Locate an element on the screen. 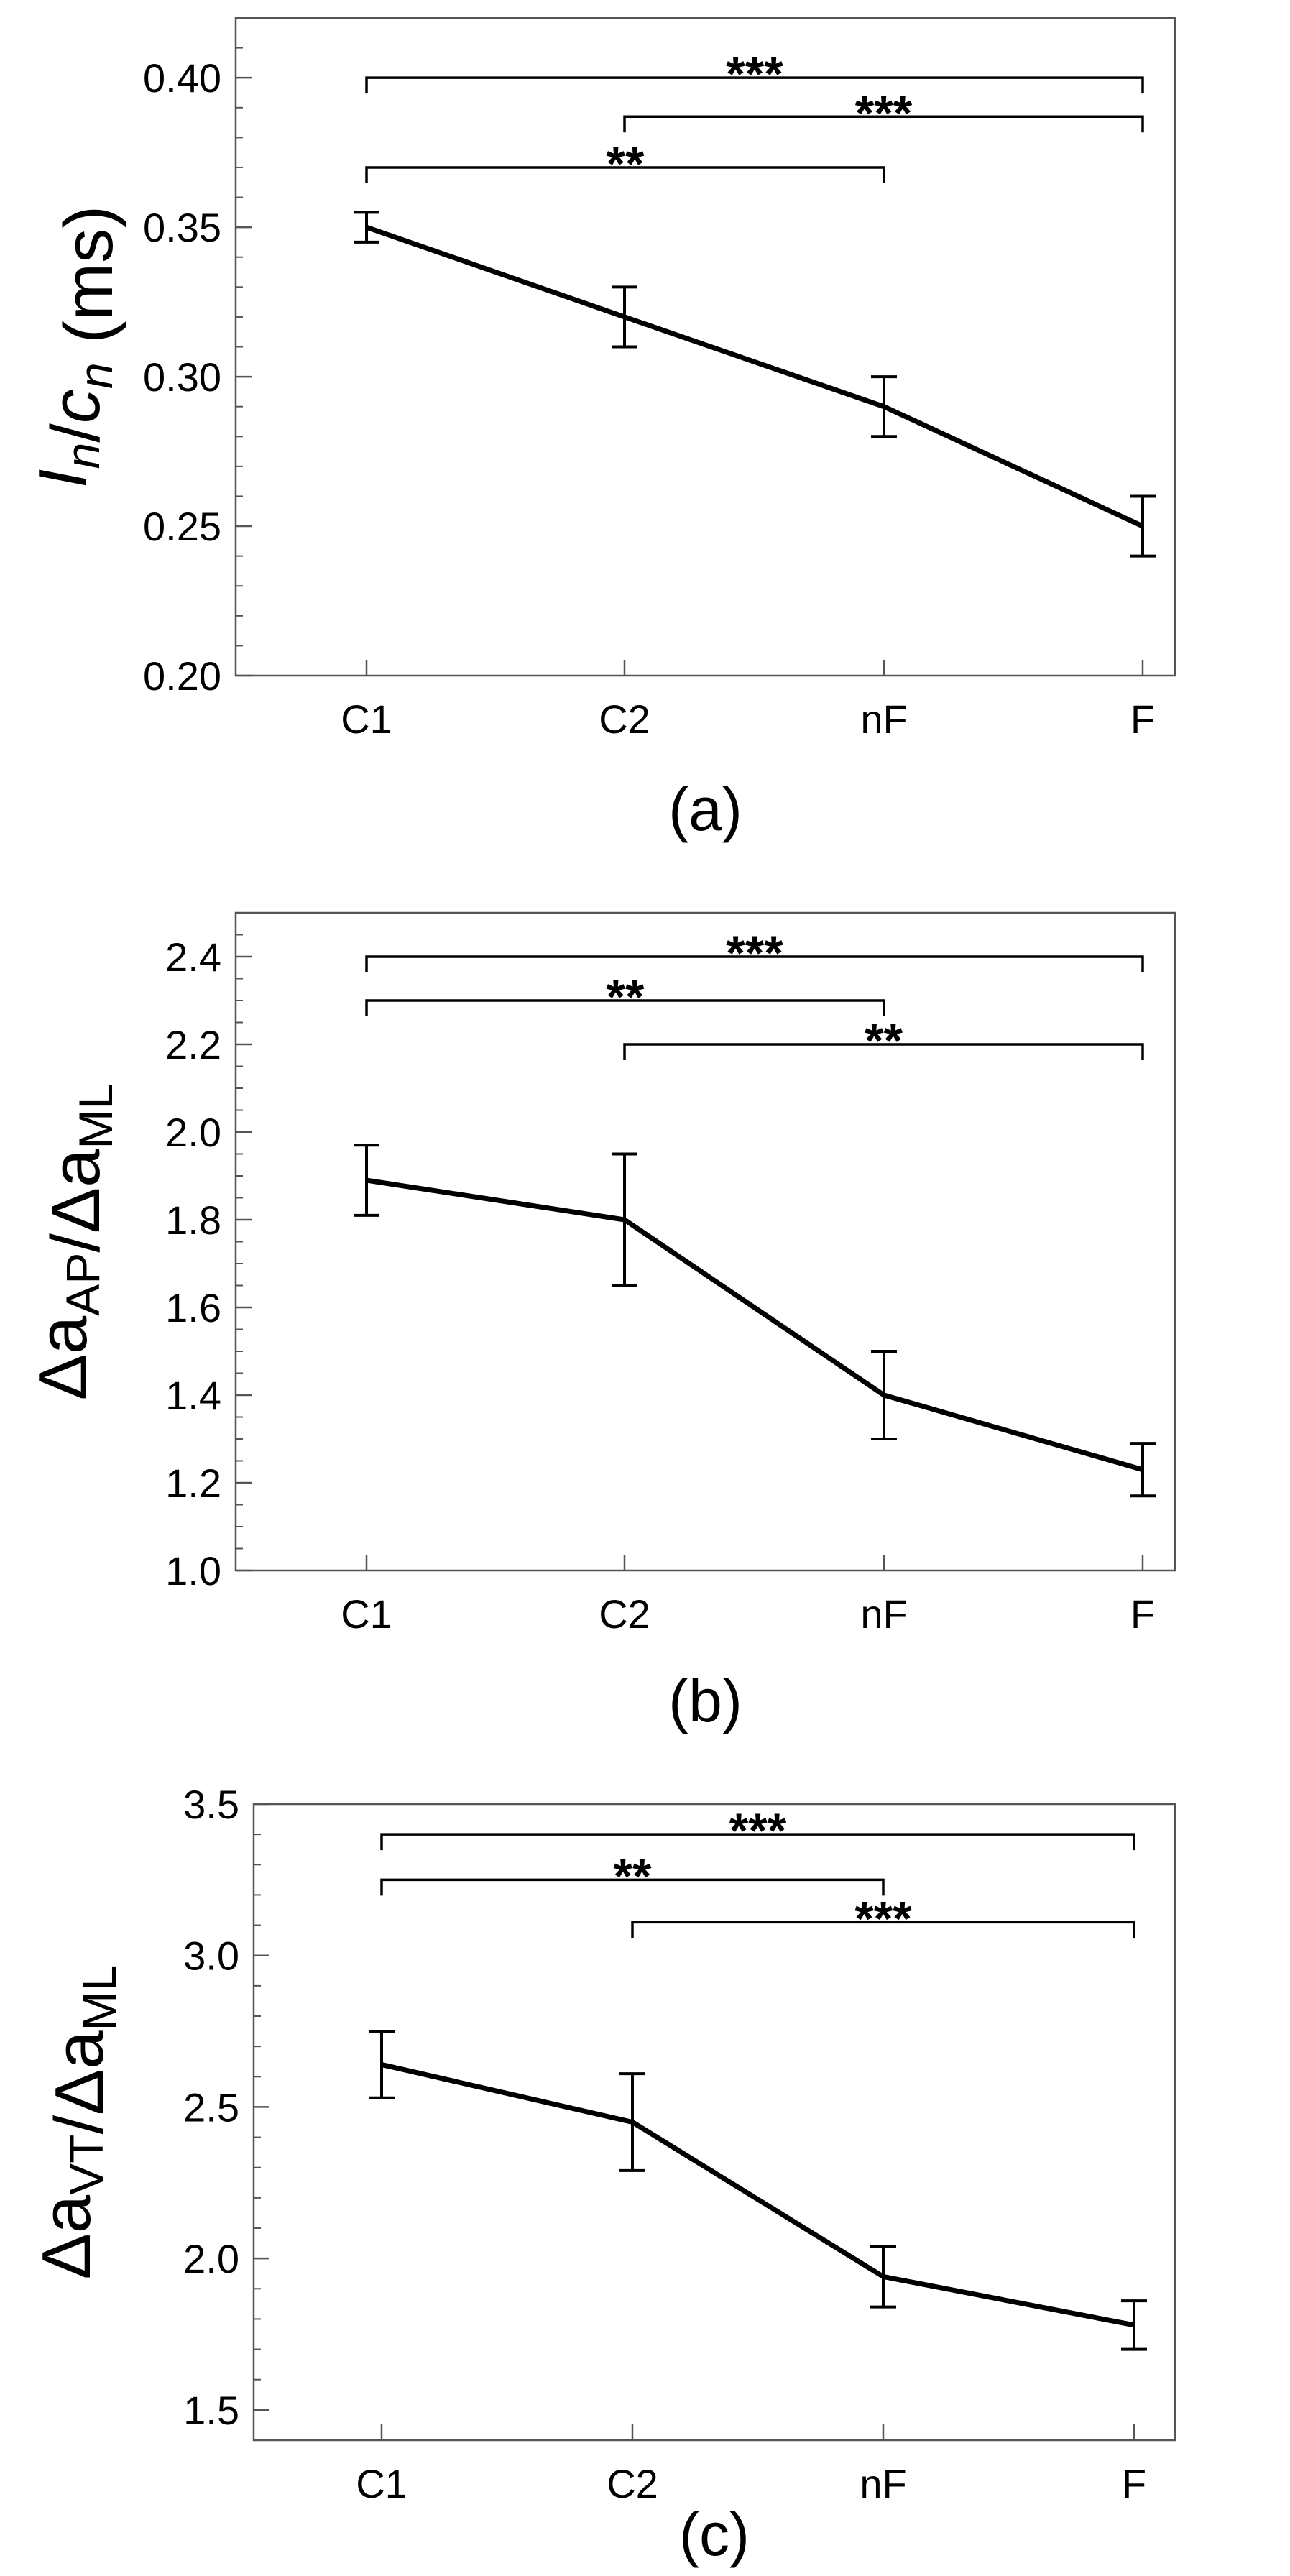 This screenshot has height=2576, width=1290. y-tick-label: 1.4 is located at coordinates (193, 1395).